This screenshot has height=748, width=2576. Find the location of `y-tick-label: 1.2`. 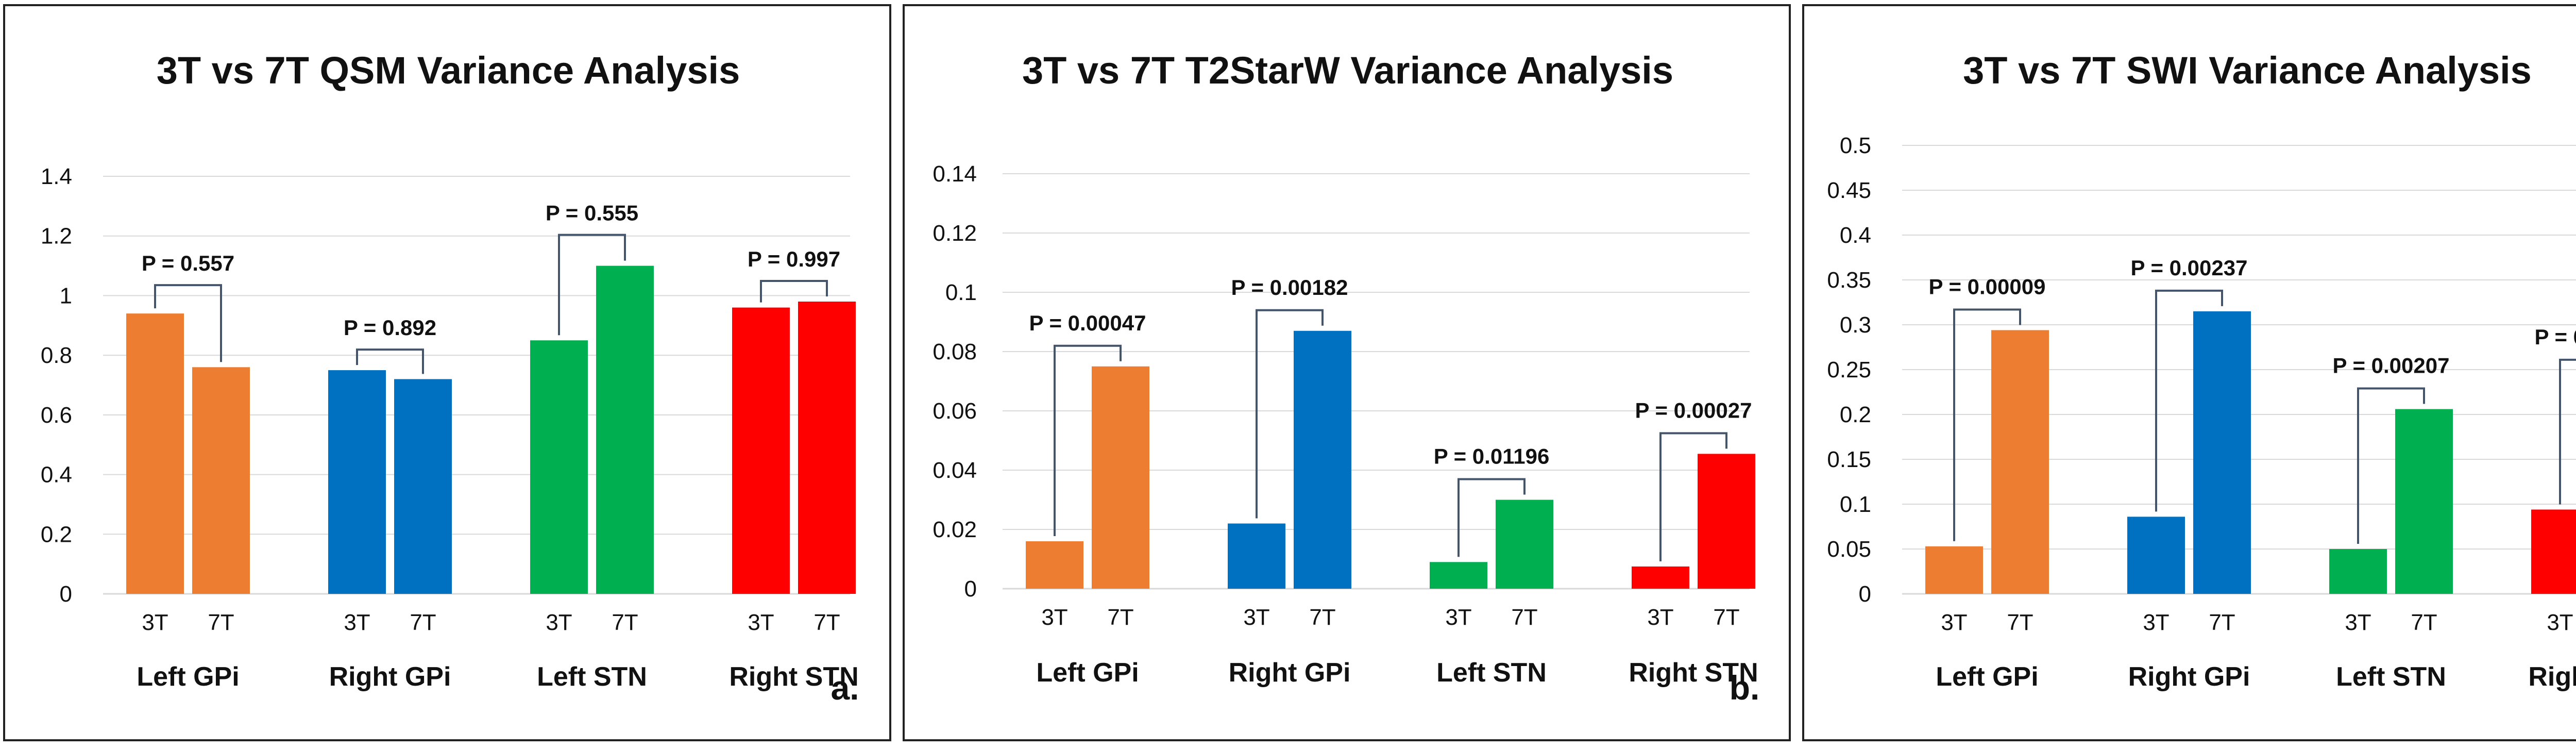

y-tick-label: 1.2 is located at coordinates (56, 237).